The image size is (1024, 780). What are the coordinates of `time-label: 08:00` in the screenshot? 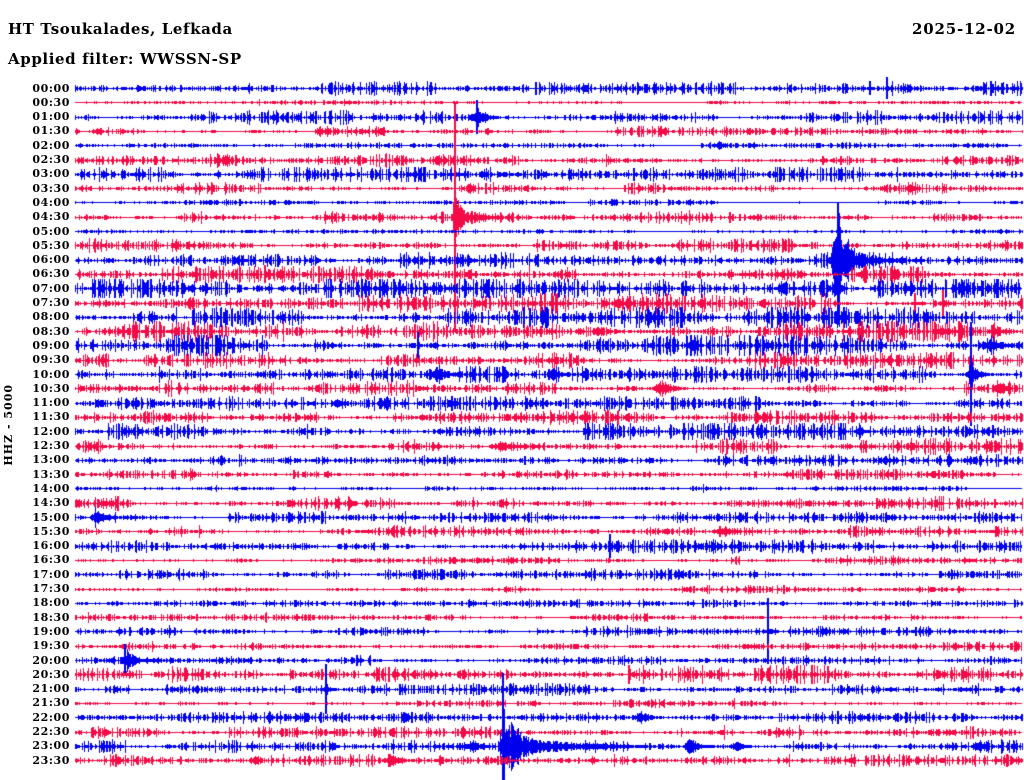 It's located at (51, 317).